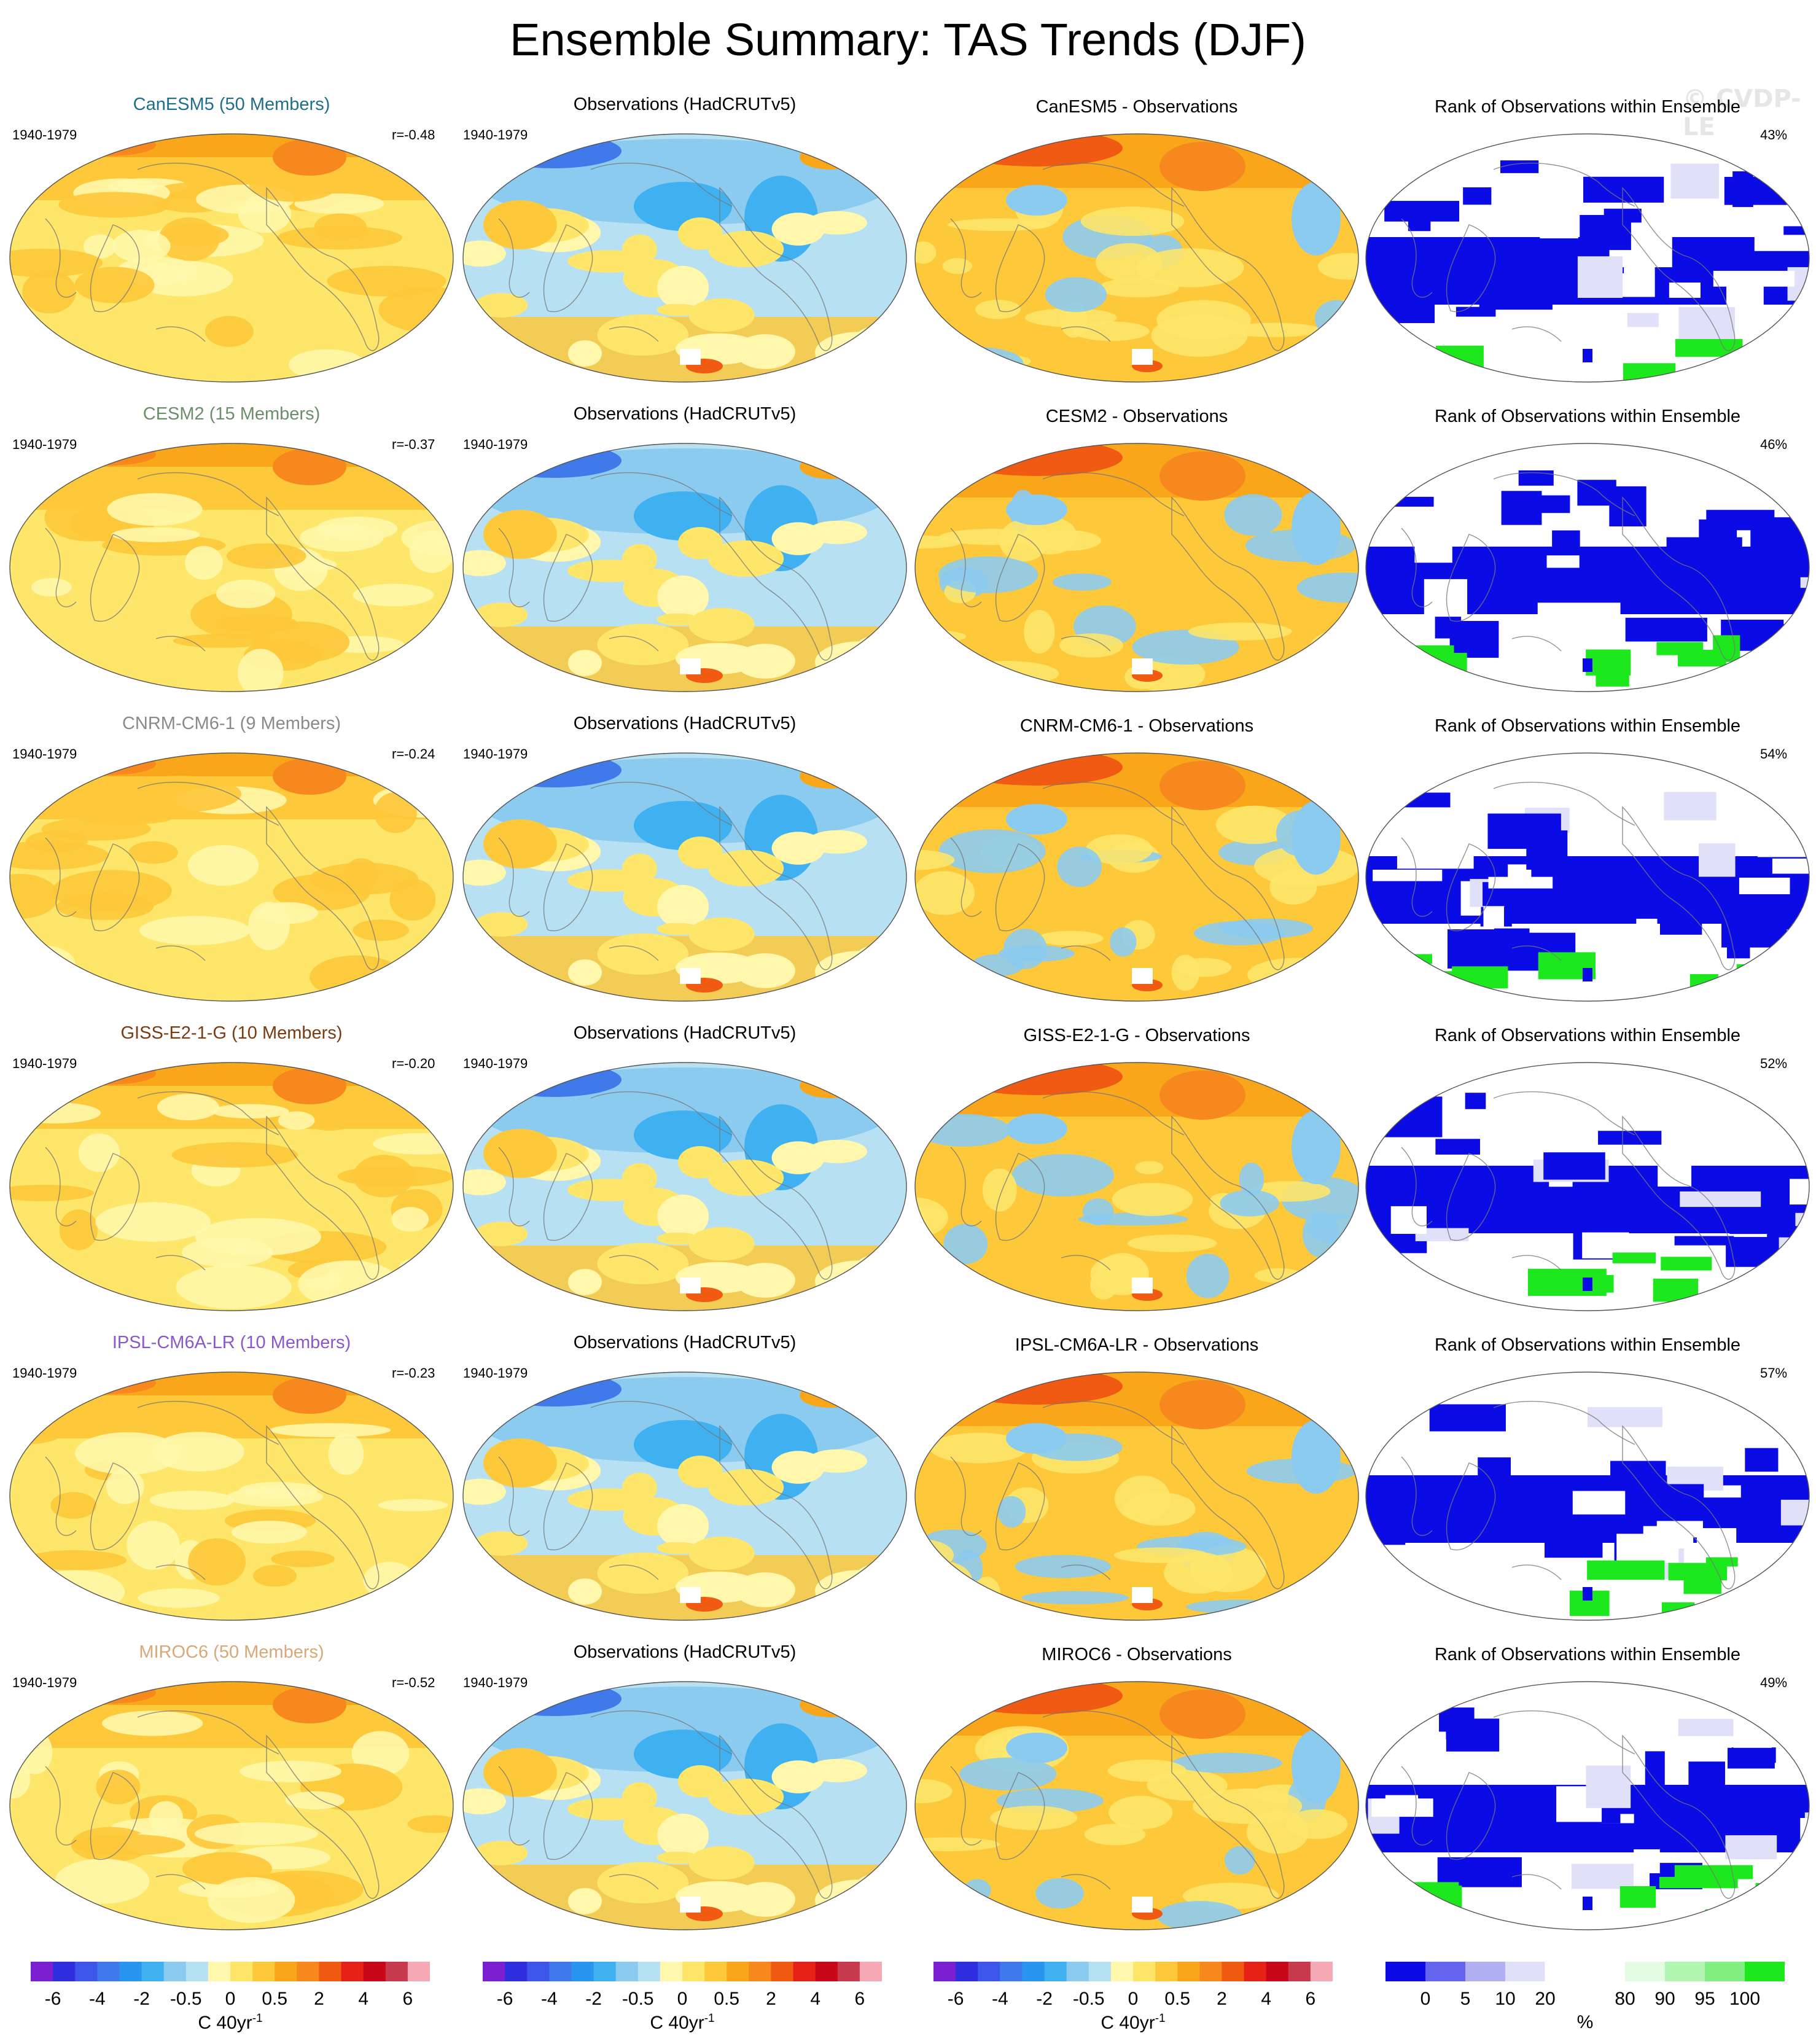 Image resolution: width=1816 pixels, height=2044 pixels. What do you see at coordinates (1136, 107) in the screenshot?
I see `diff-panel-title: CanESM5 - Observations` at bounding box center [1136, 107].